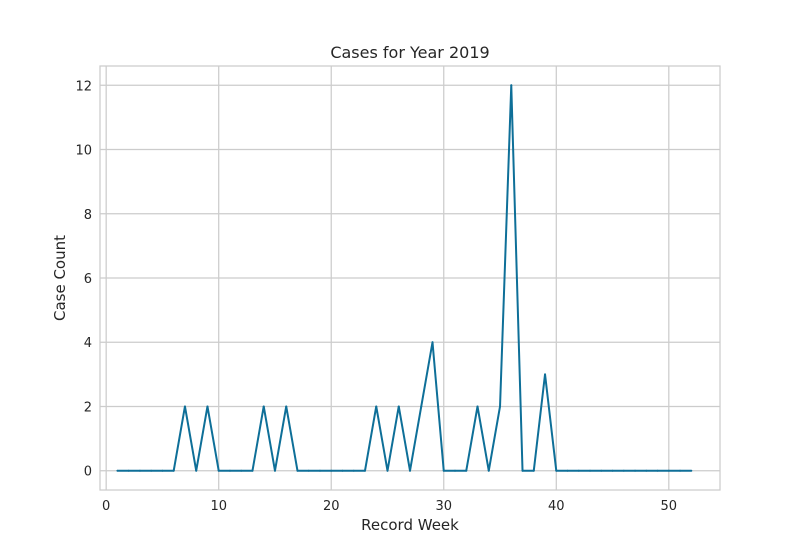  I want to click on y-tick-label: 12, so click(83, 86).